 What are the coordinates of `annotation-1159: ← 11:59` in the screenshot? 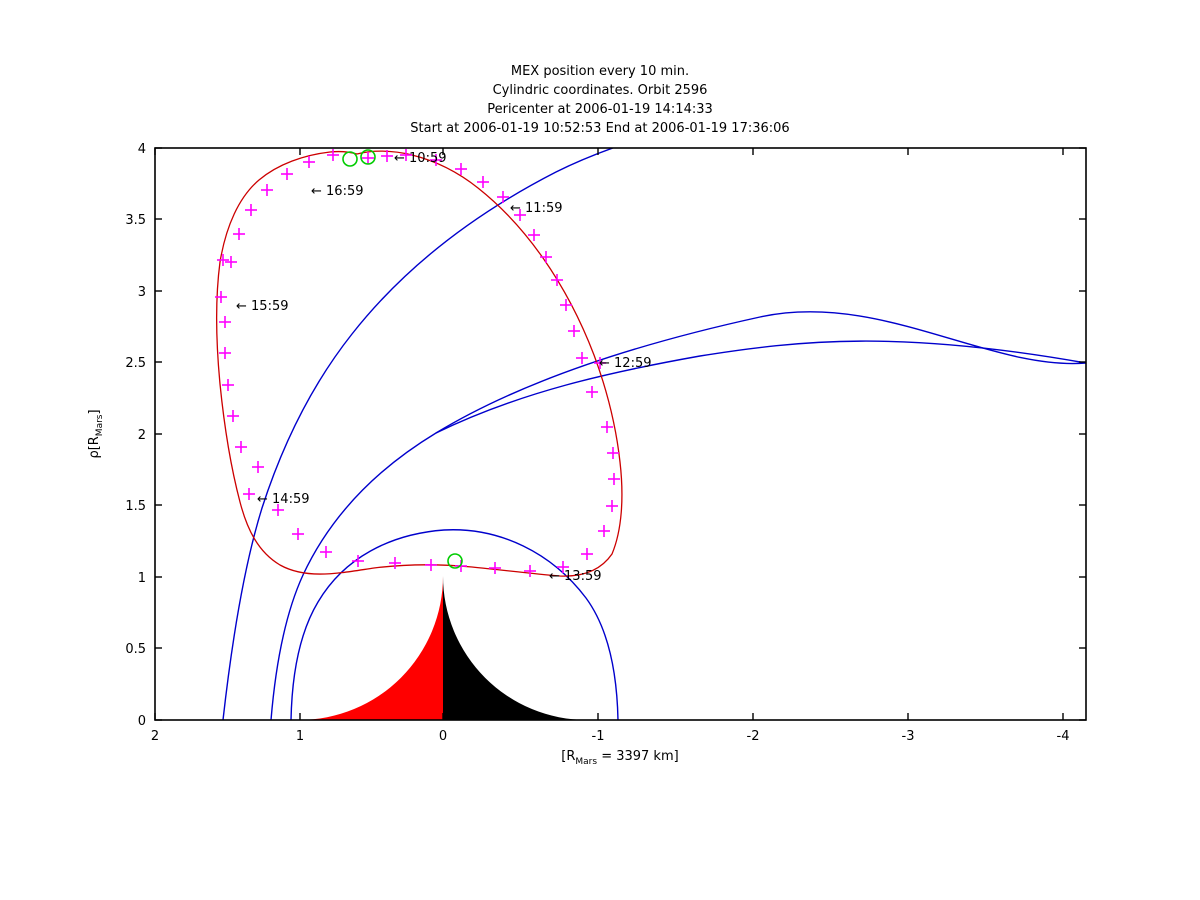 It's located at (536, 208).